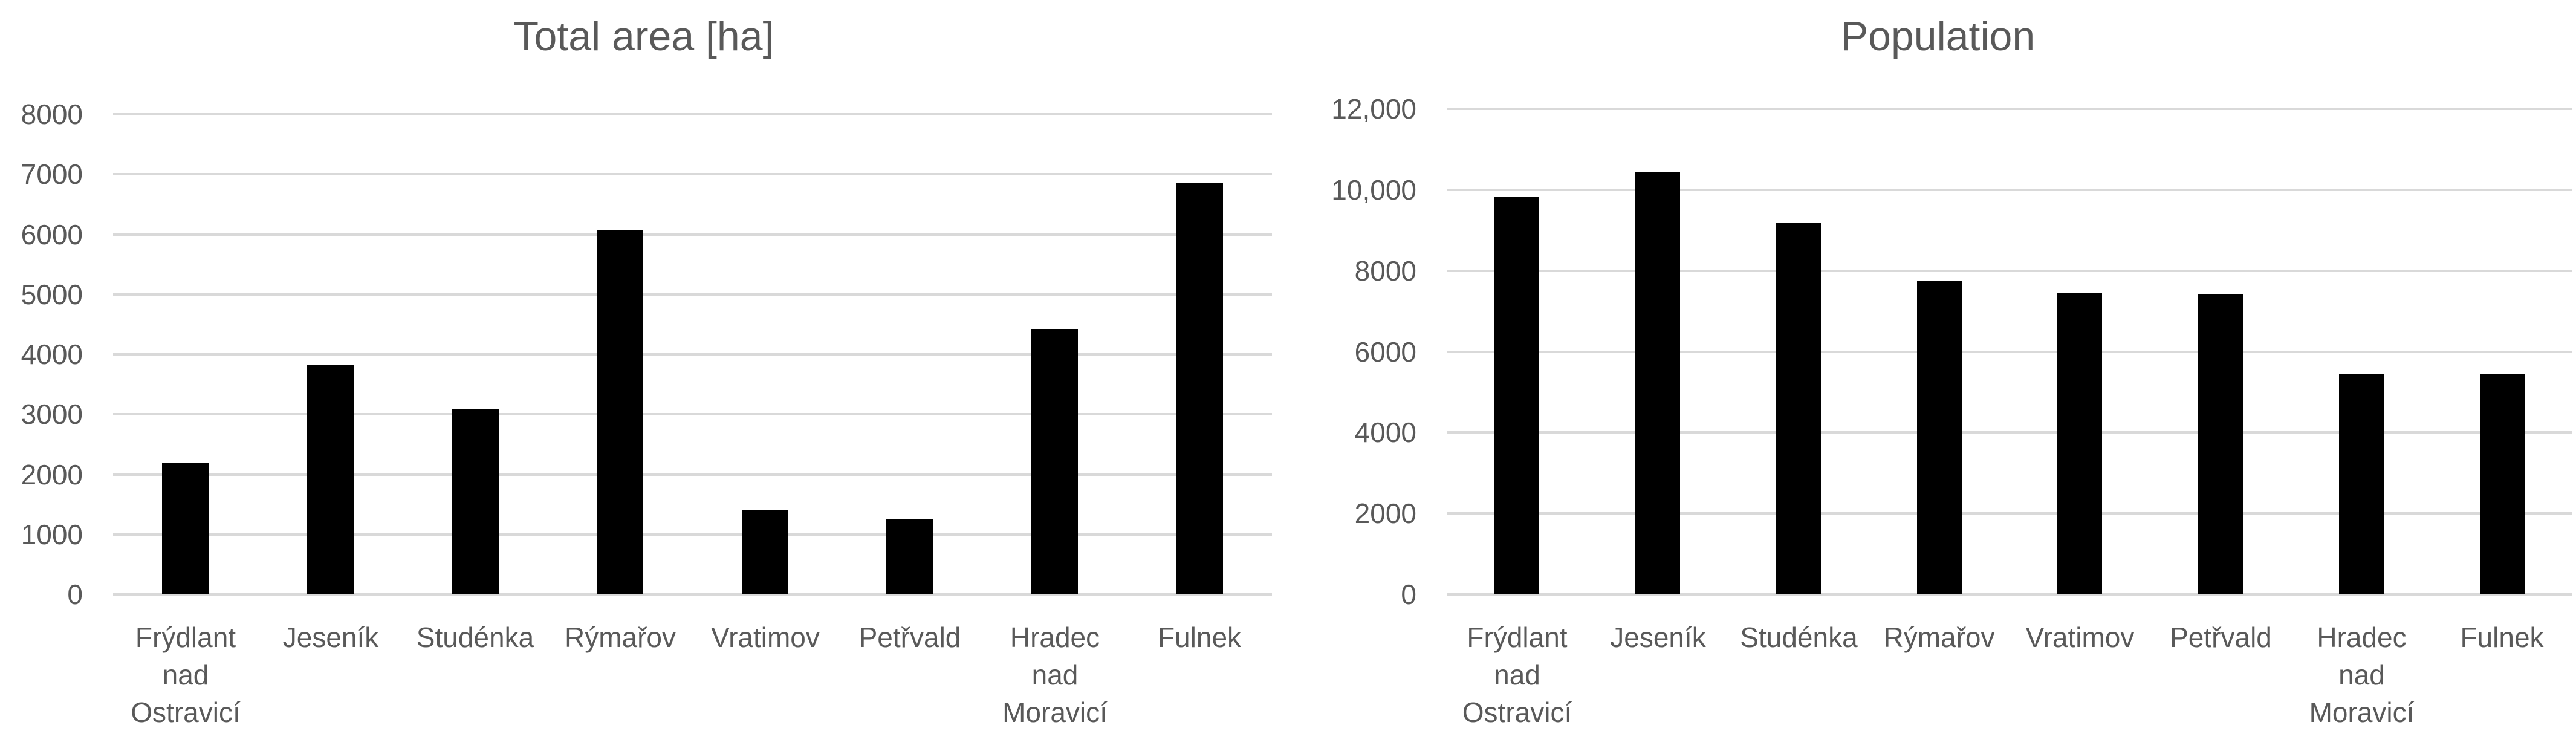 This screenshot has height=751, width=2576. I want to click on chart-title-population: Population, so click(1938, 36).